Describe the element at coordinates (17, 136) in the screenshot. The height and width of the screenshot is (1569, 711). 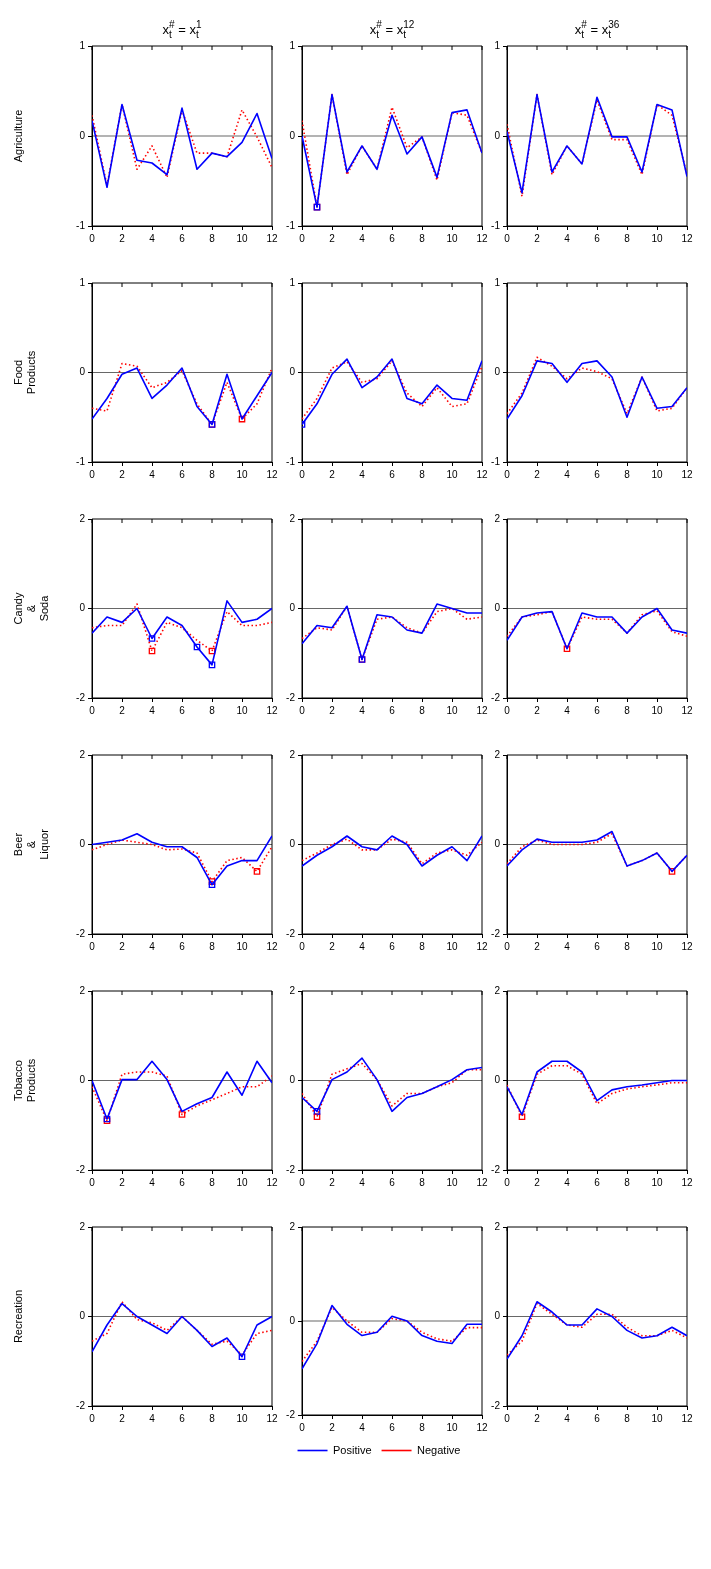
I see `y-axis-title: Agriculture` at that location.